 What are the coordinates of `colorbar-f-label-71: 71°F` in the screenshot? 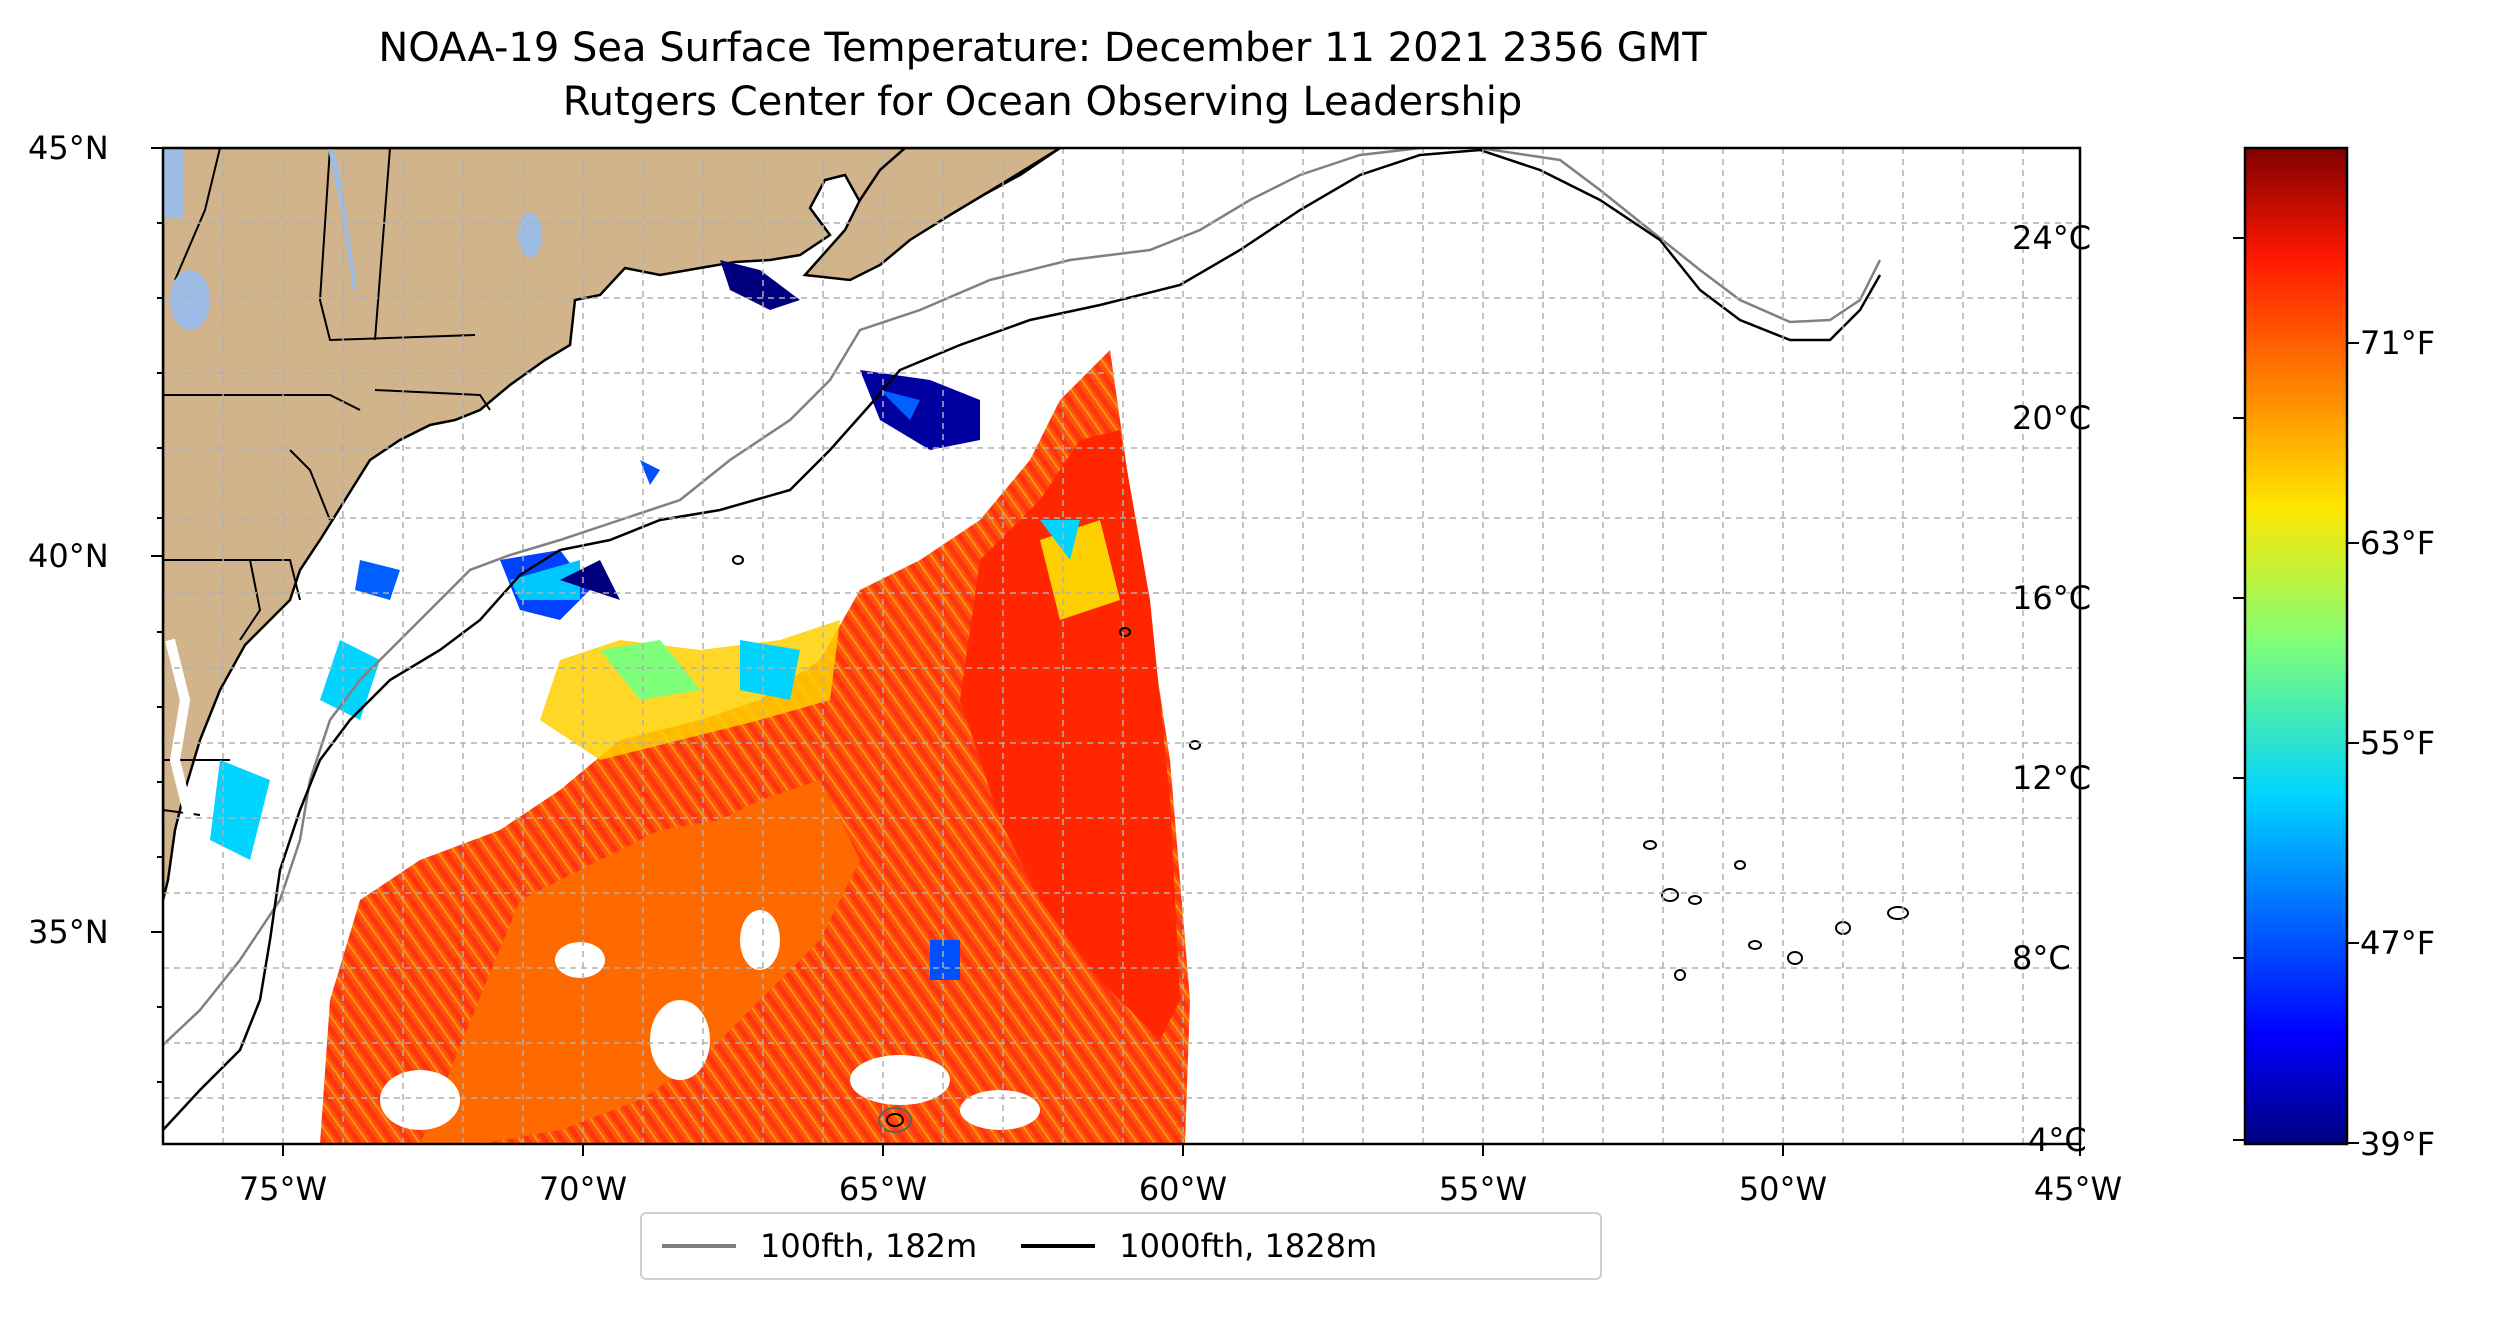 It's located at (2398, 343).